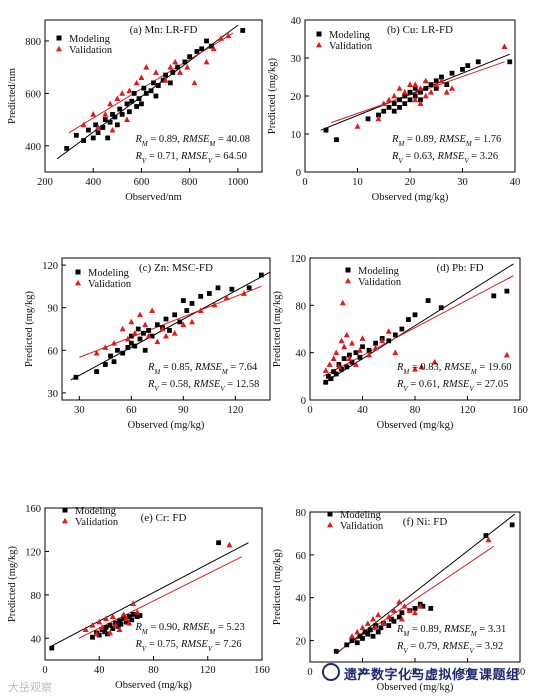  Describe the element at coordinates (97, 522) in the screenshot. I see `legend-label: Validation` at that location.